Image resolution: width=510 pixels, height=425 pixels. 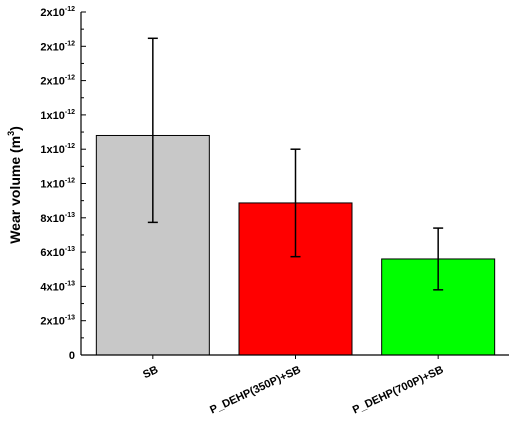 I want to click on x-tick-label: P_DEHP(700P)+SB, so click(x=398, y=390).